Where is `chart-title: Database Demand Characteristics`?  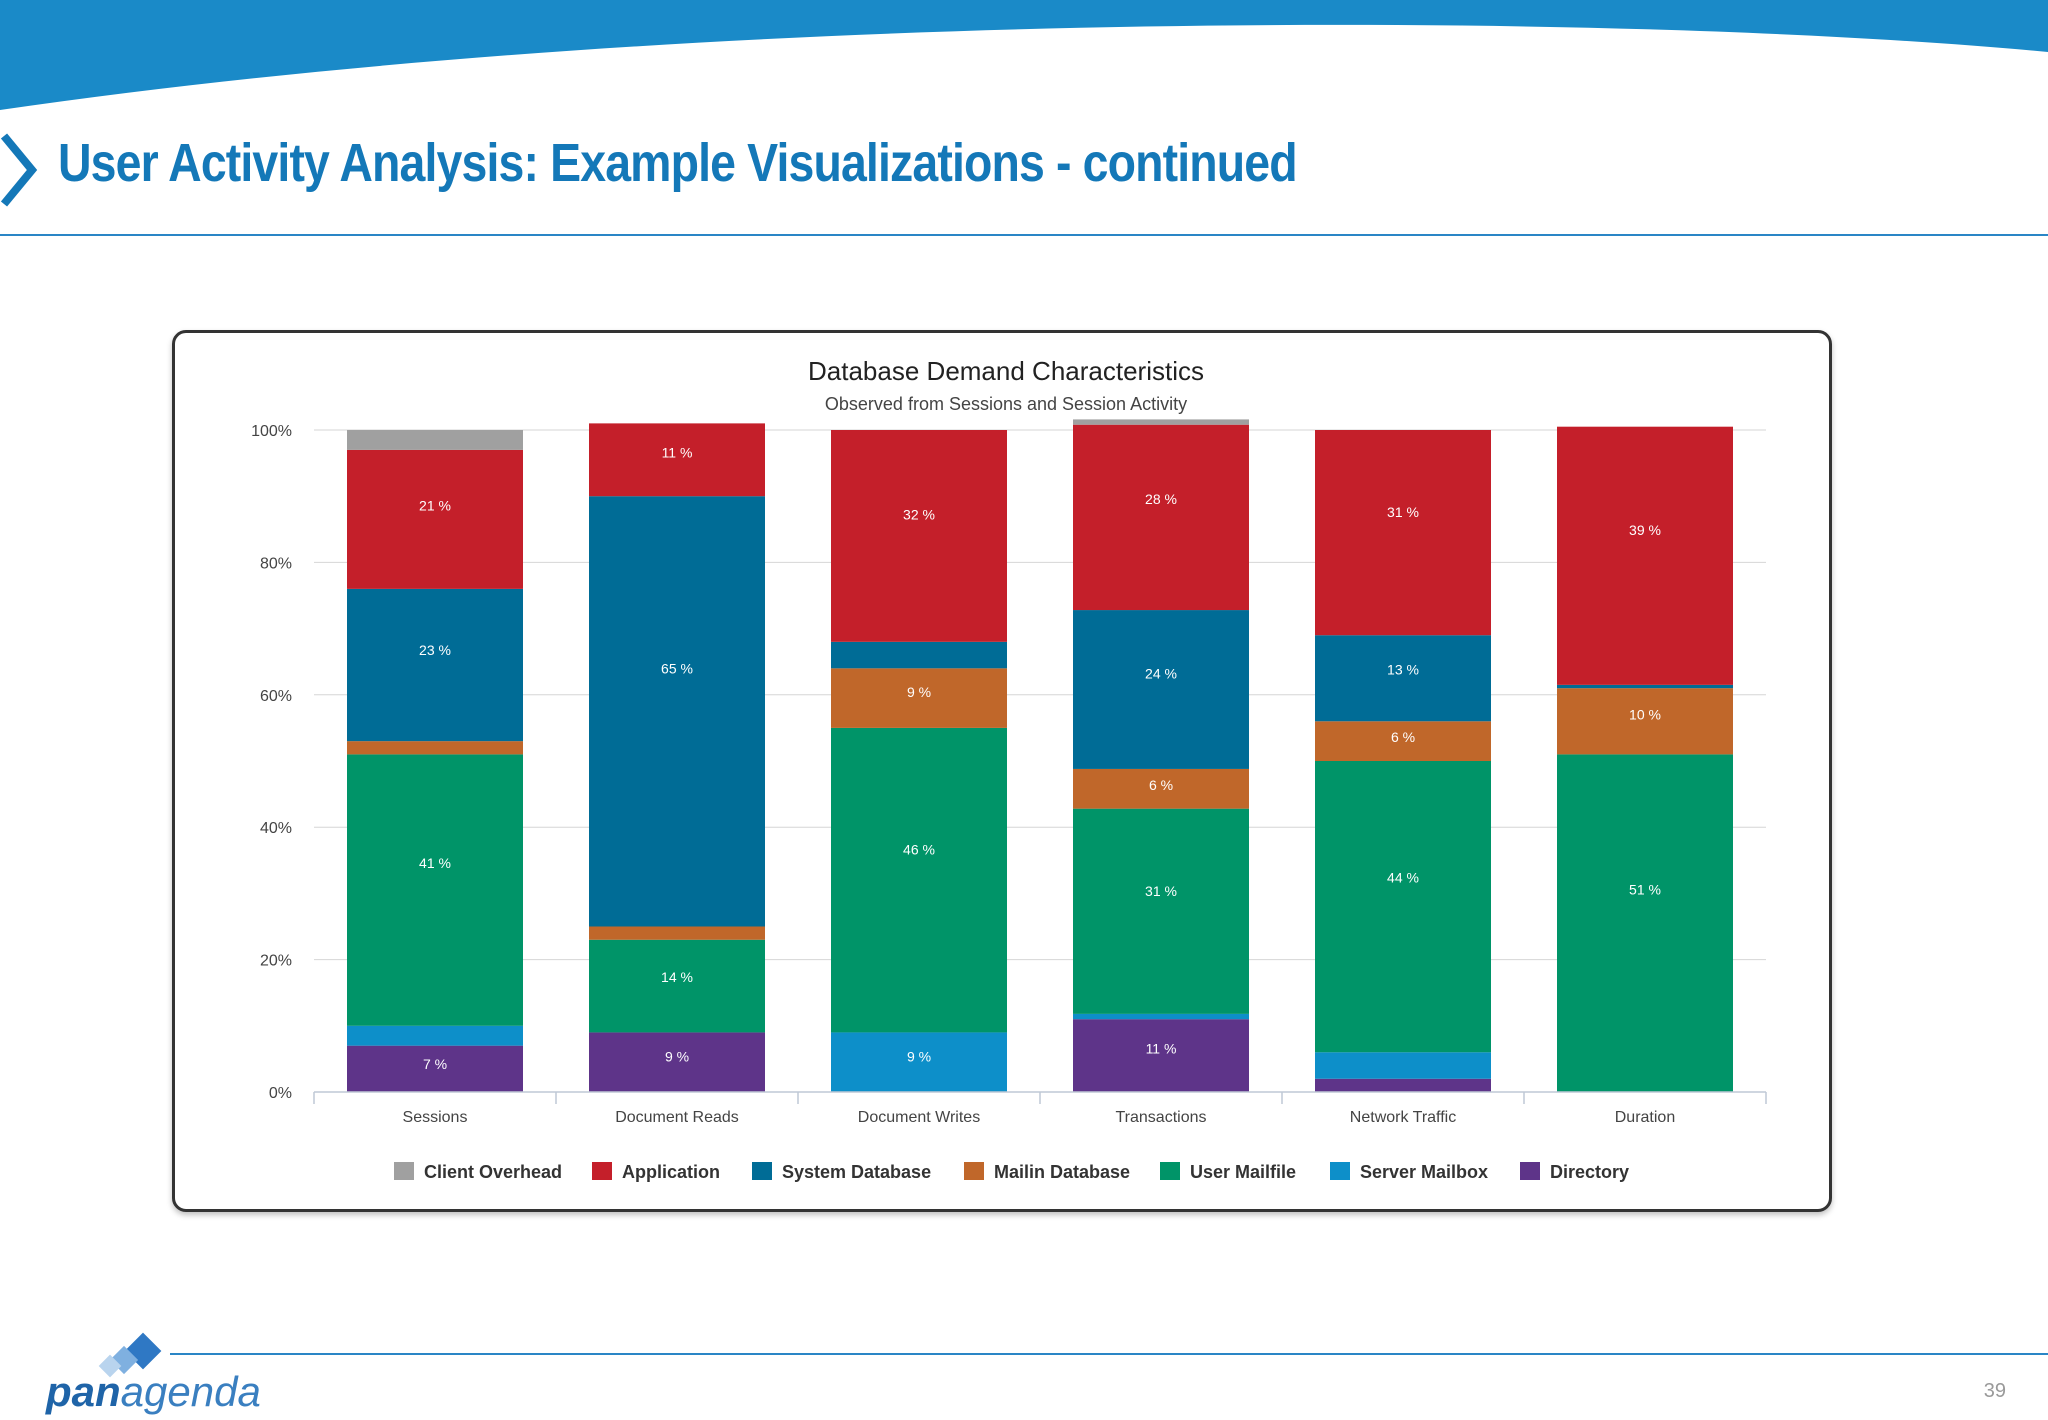
chart-title: Database Demand Characteristics is located at coordinates (1006, 371).